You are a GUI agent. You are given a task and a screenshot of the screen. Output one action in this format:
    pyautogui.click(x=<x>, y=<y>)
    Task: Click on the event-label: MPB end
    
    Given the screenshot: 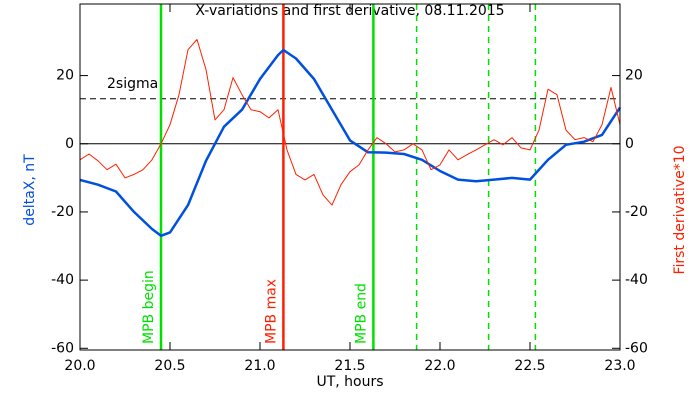 What is the action you would take?
    pyautogui.click(x=361, y=313)
    